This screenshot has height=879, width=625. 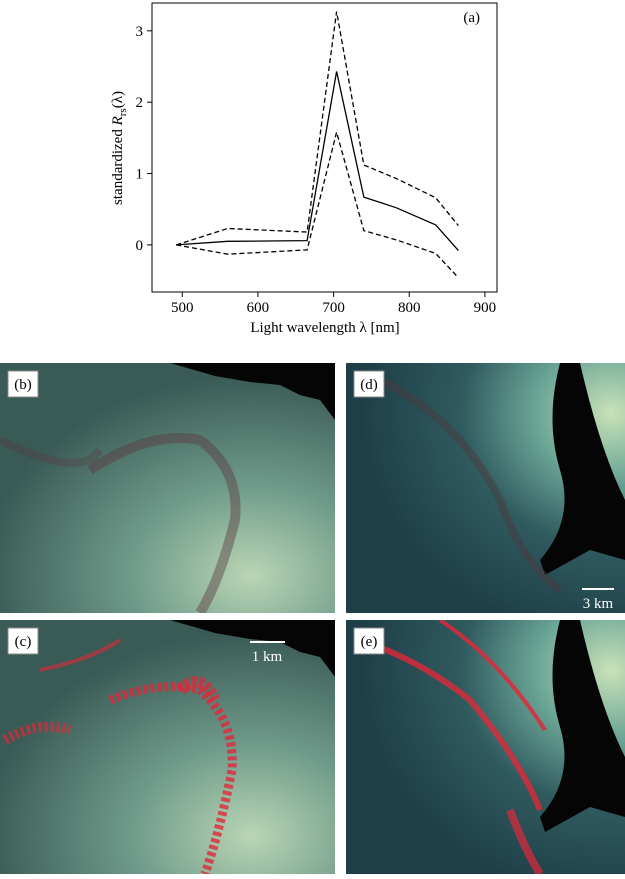 I want to click on y-tick-label: 3, so click(x=140, y=32).